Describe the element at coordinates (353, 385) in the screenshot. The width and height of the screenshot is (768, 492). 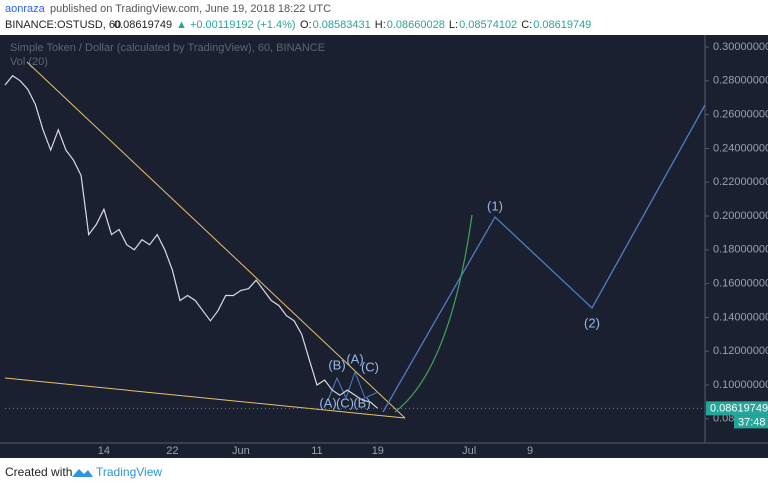
I see `wave` at that location.